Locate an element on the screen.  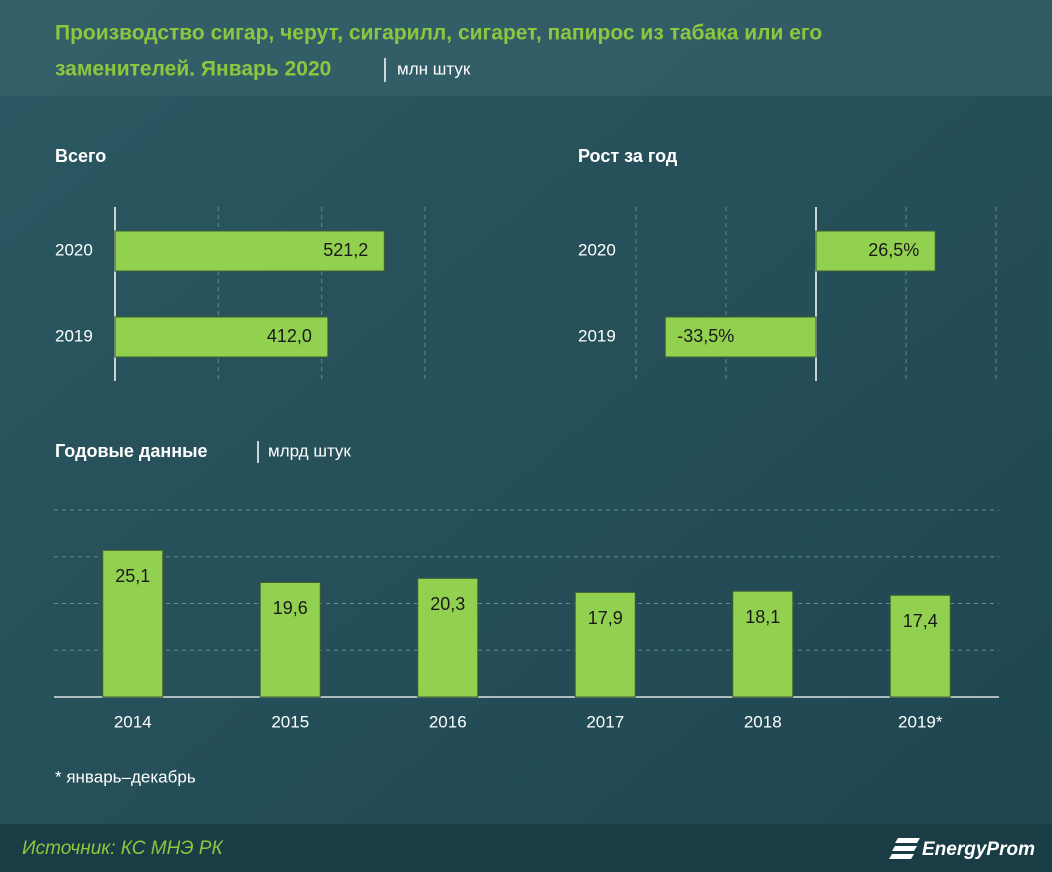
value-label: 19,6 is located at coordinates (290, 608).